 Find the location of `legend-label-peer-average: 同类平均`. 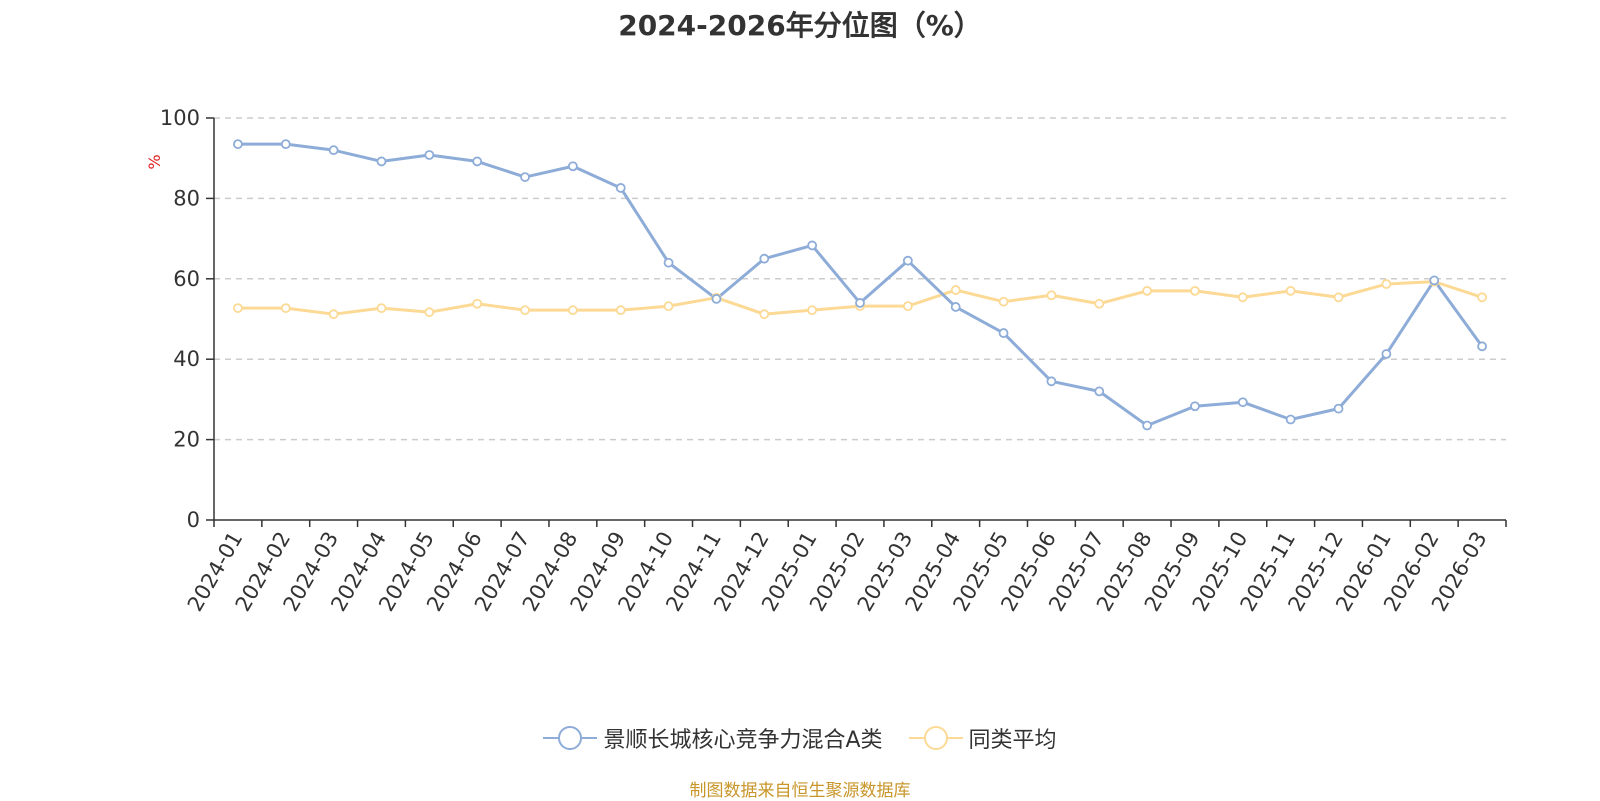

legend-label-peer-average: 同类平均 is located at coordinates (1012, 740).